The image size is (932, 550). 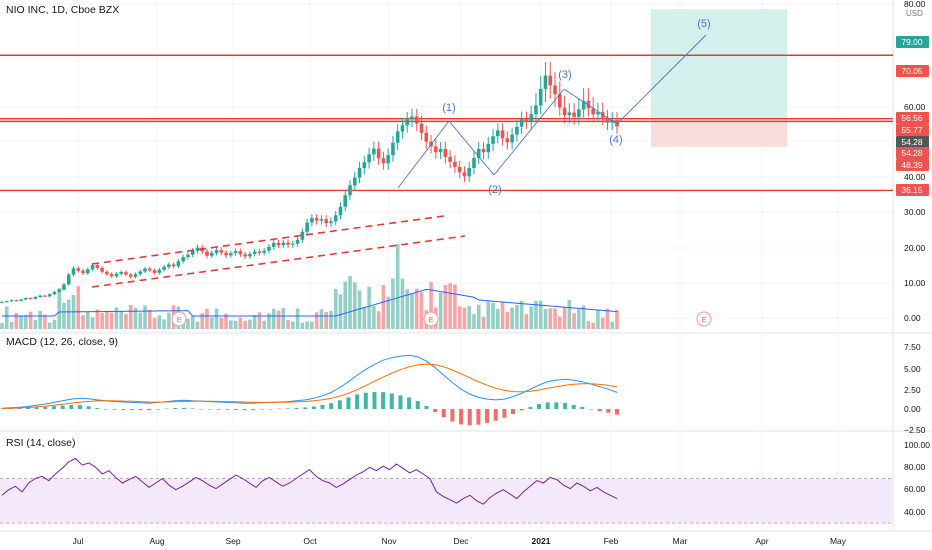 I want to click on channel-lower, so click(x=278, y=261).